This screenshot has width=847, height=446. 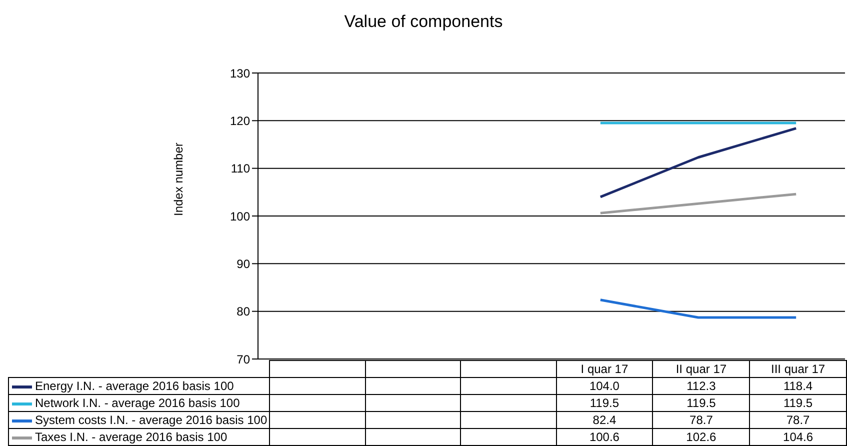 What do you see at coordinates (701, 369) in the screenshot?
I see `x-tick-label: II quar 17` at bounding box center [701, 369].